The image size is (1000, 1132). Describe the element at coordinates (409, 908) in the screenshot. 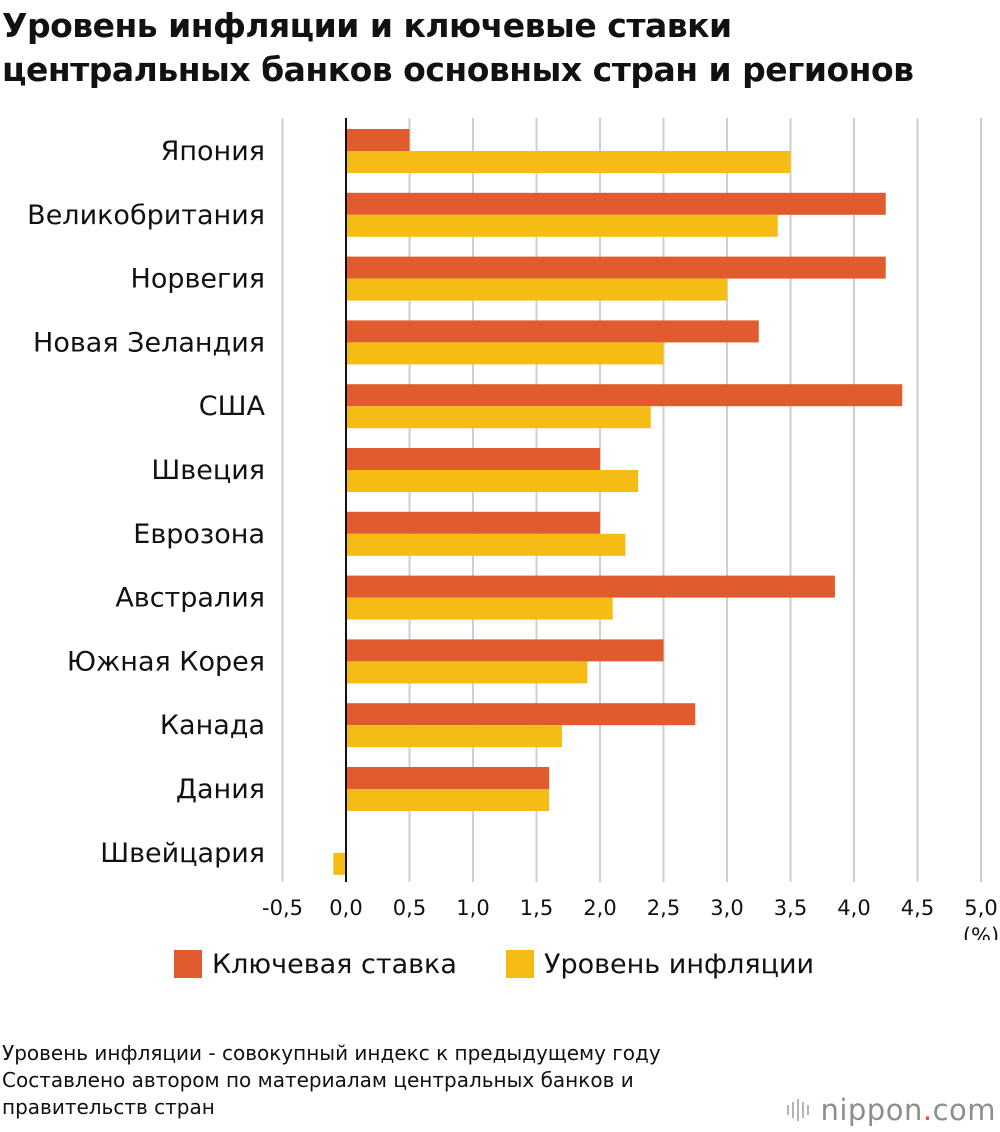

I see `x-tick-label-2: 0,5` at that location.